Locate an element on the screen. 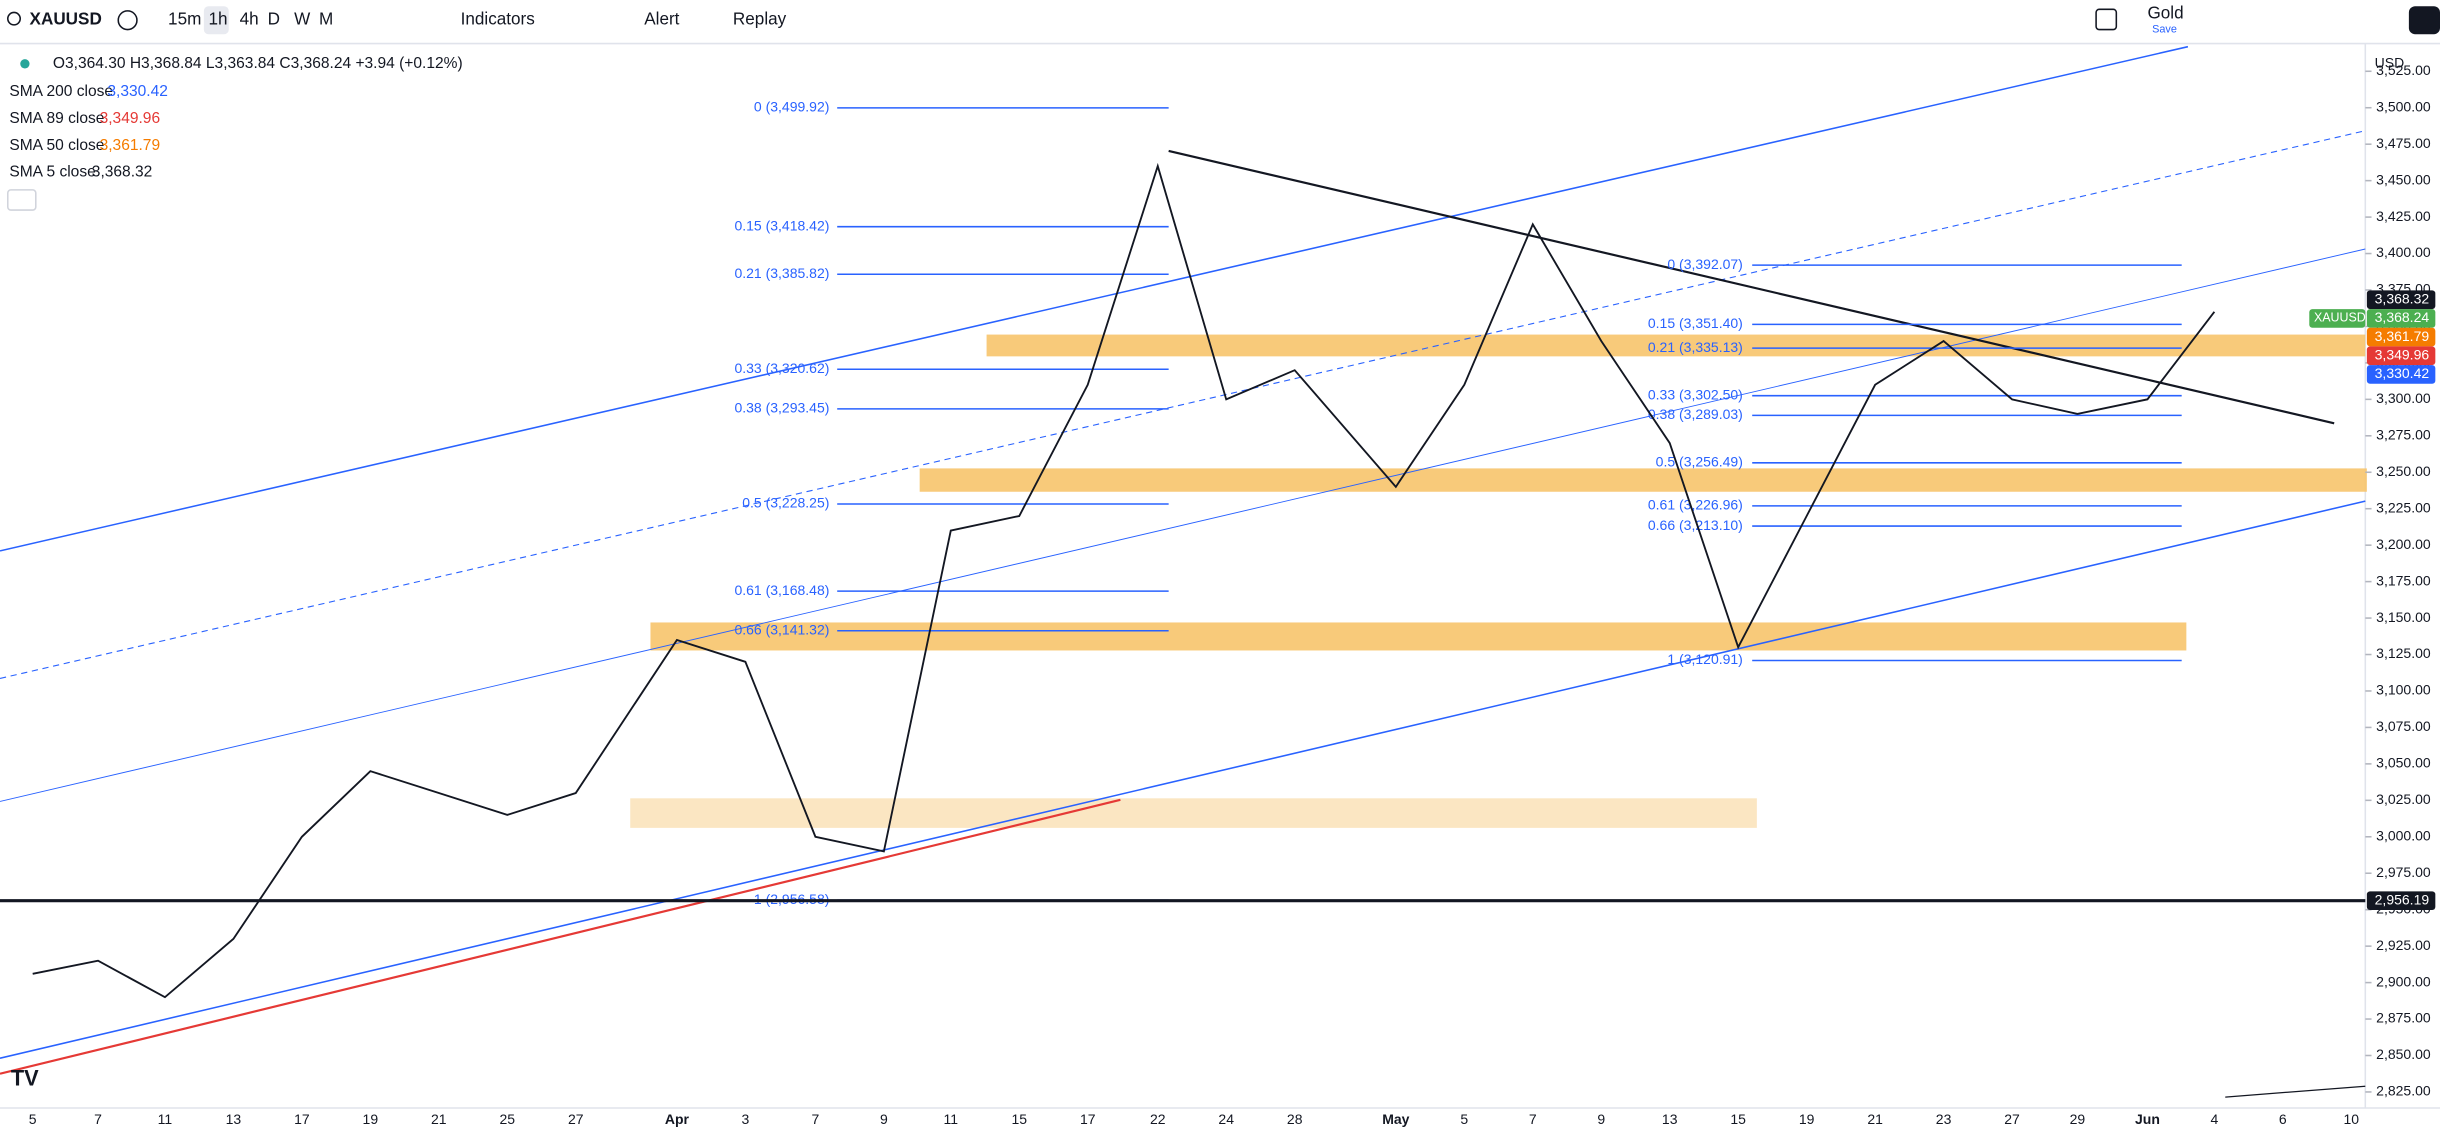 The height and width of the screenshot is (1136, 2440). fib-label: 0.21 (3,385.82) is located at coordinates (781, 273).